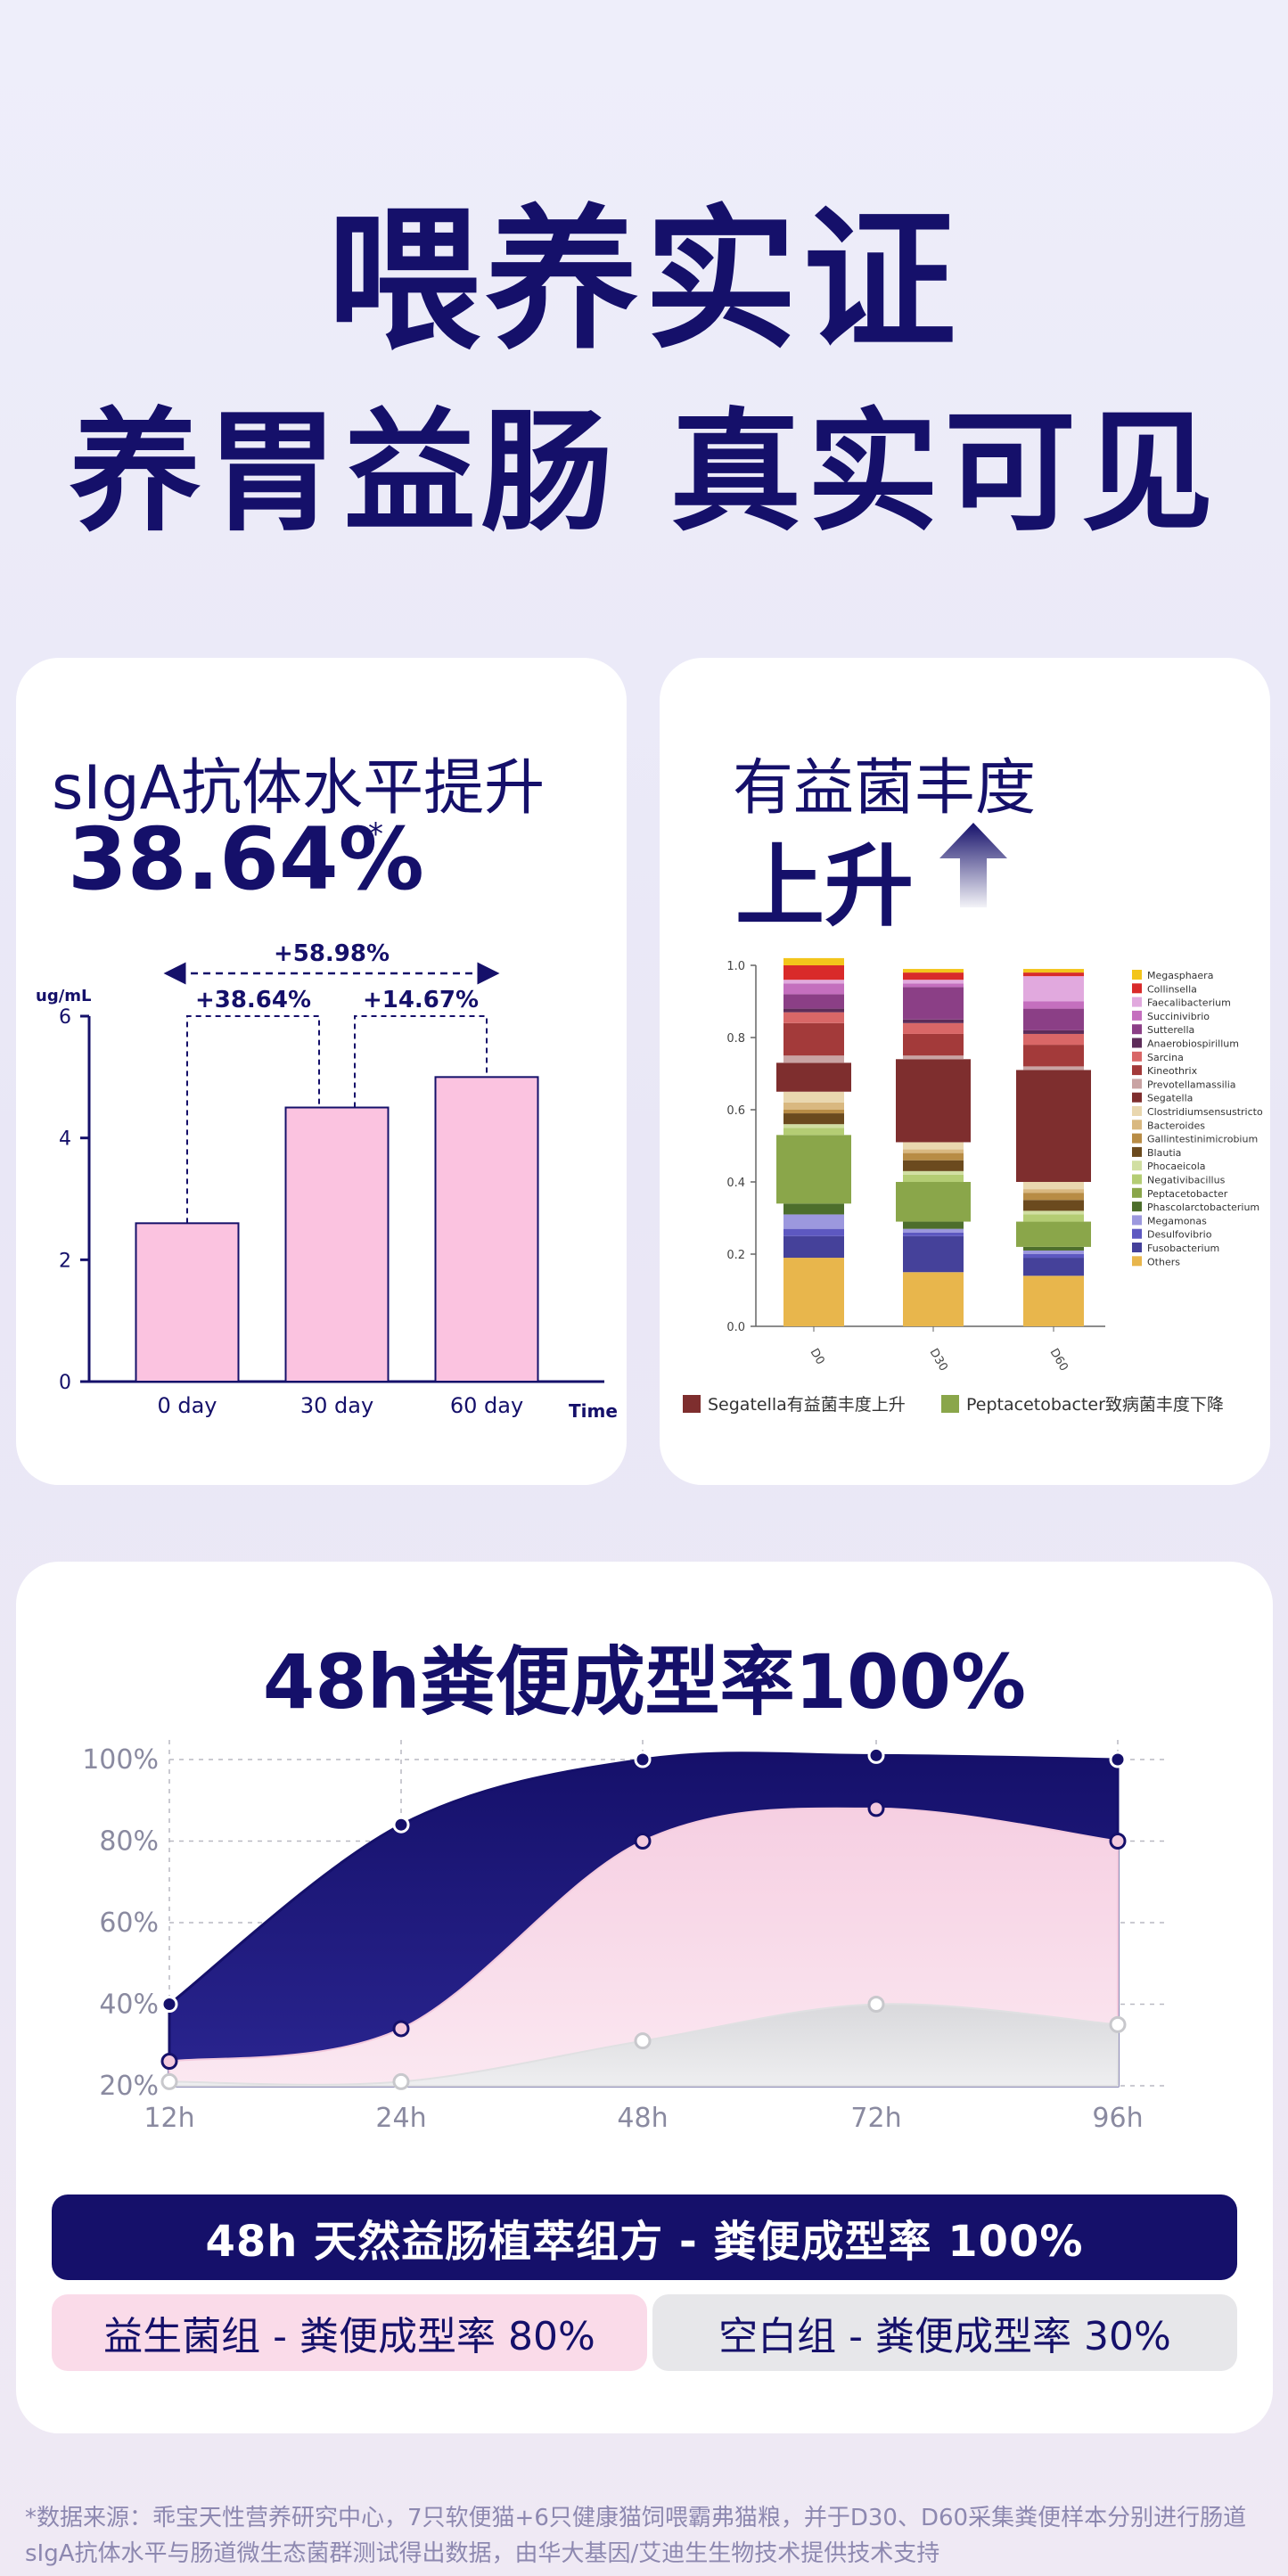 The width and height of the screenshot is (1288, 2576). I want to click on legend-probiotic-group: 益生菌组 - 粪便成型率 80%, so click(349, 2332).